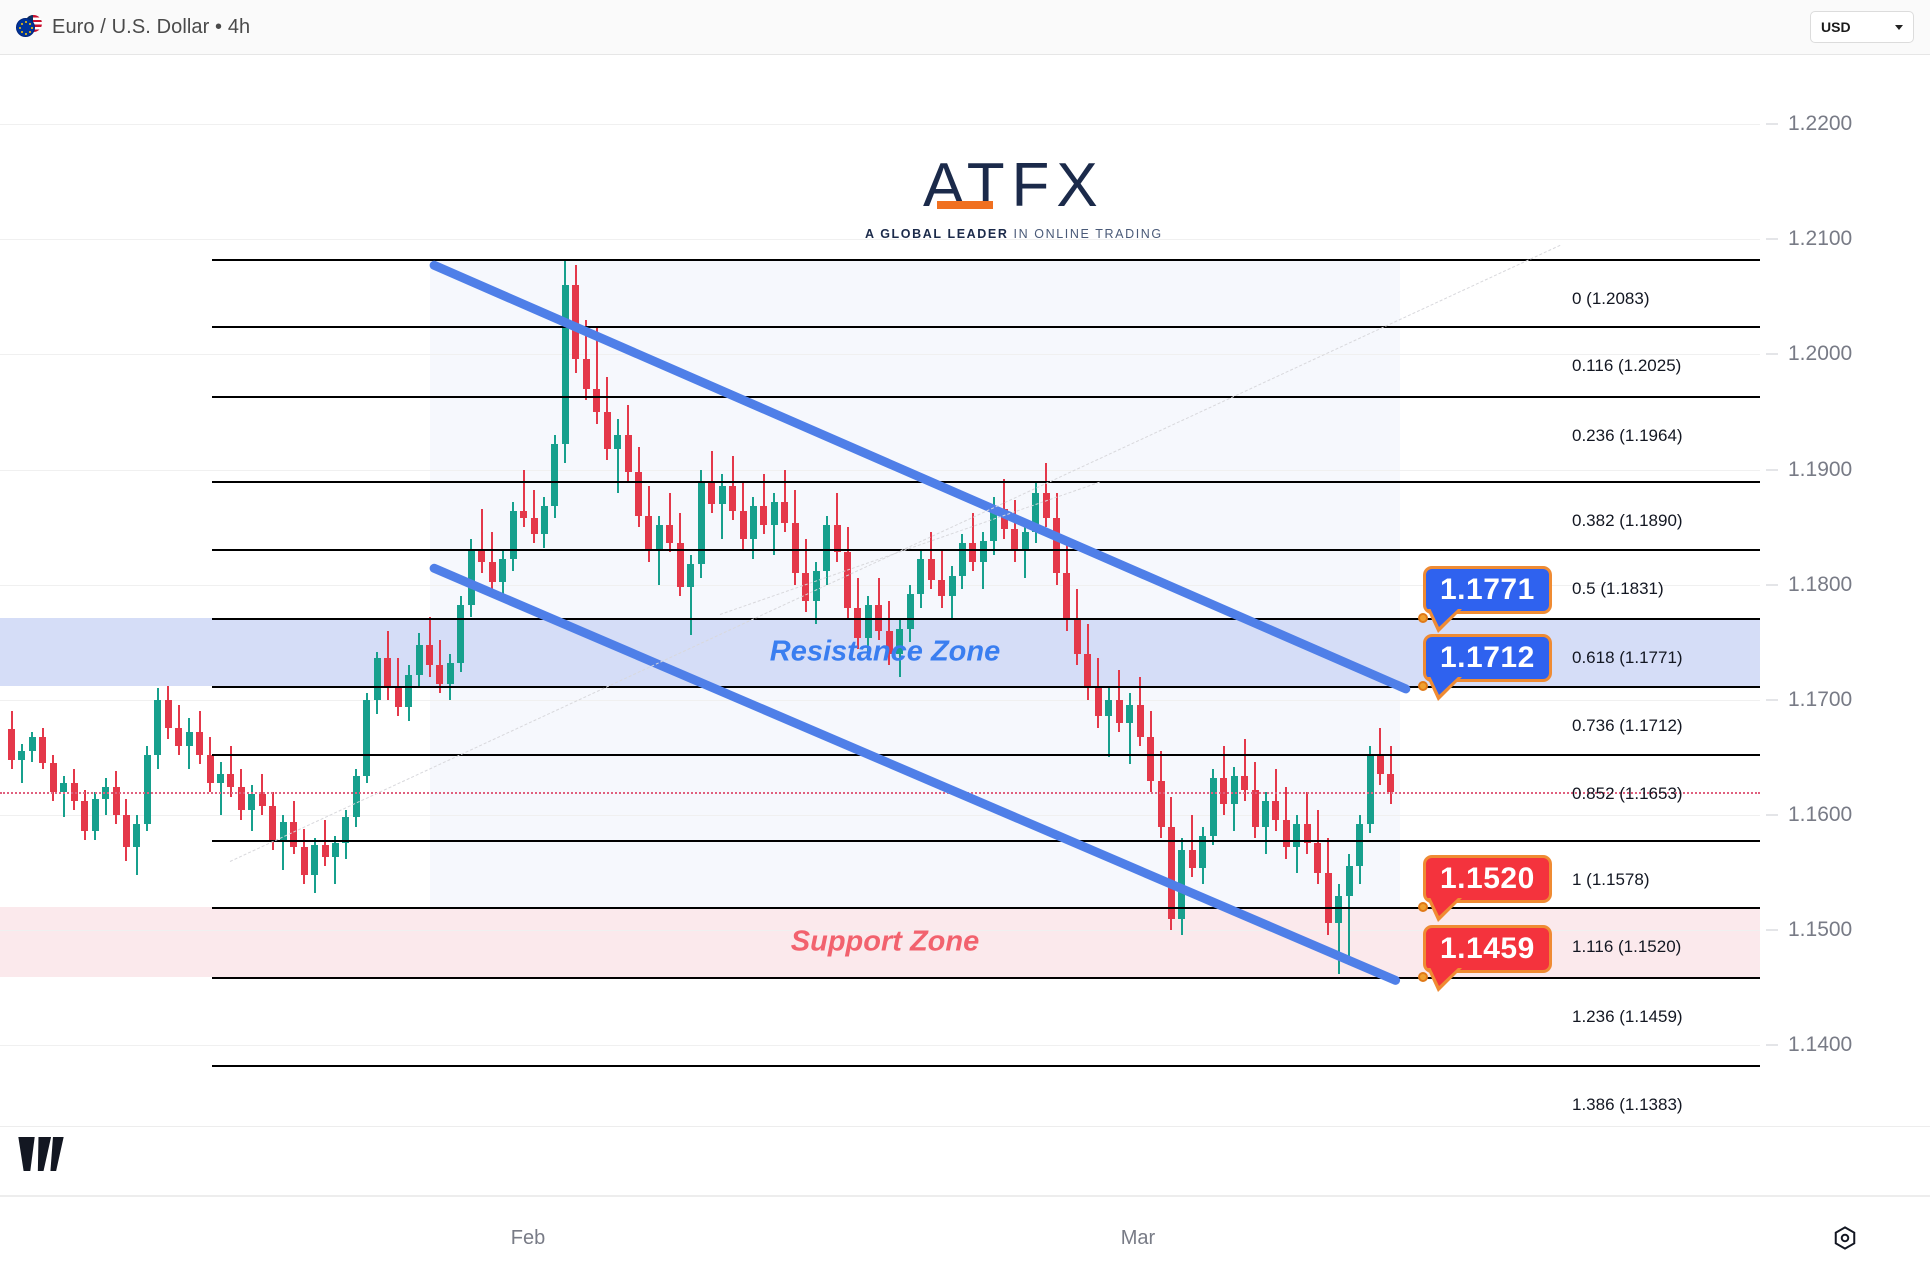 The width and height of the screenshot is (1930, 1278). What do you see at coordinates (1487, 658) in the screenshot?
I see `price-callout-label: 1.1712` at bounding box center [1487, 658].